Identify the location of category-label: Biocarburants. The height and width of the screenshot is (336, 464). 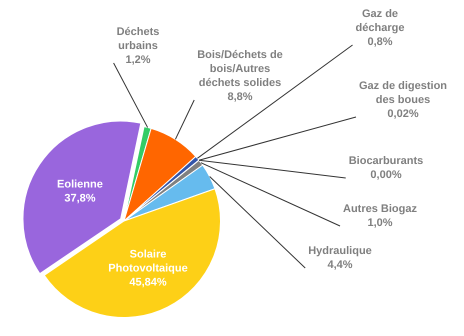
(386, 161).